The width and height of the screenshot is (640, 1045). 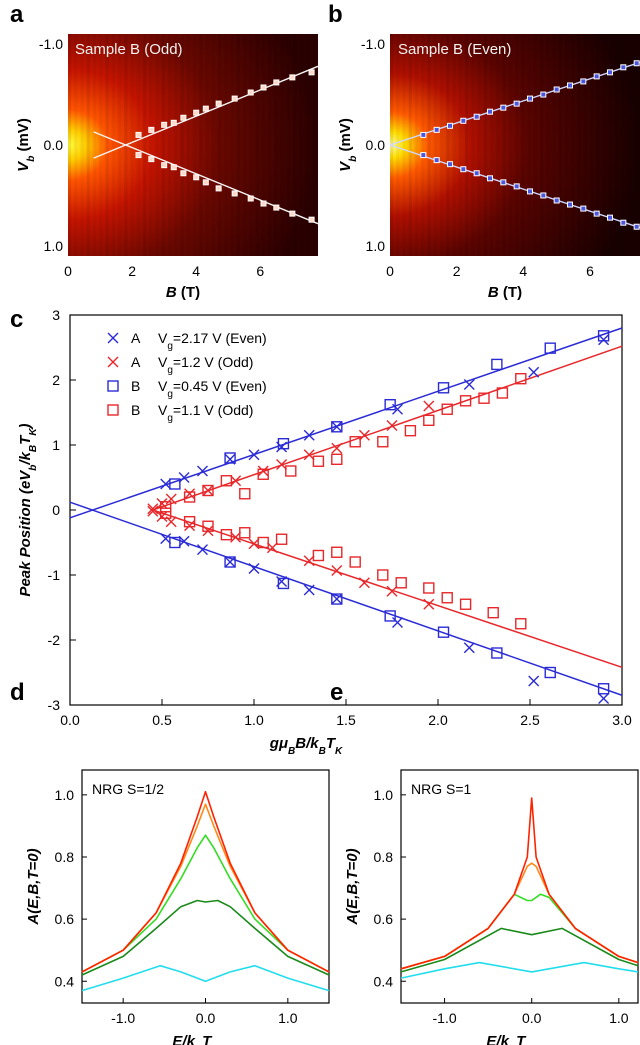 I want to click on y-tick-label: 2, so click(x=56, y=380).